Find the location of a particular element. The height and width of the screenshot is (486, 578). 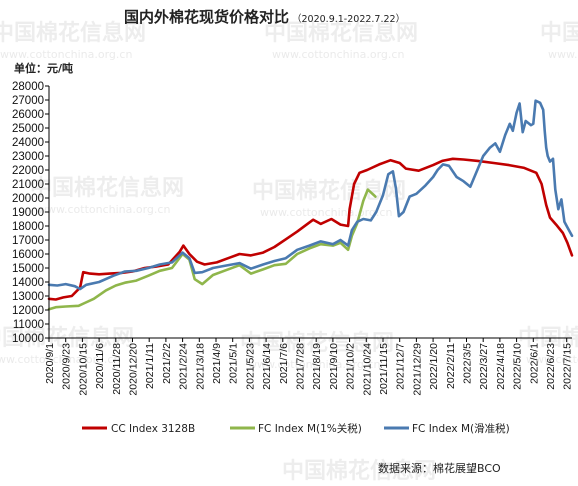

x-tick-label: 2021/6/14 is located at coordinates (267, 366).